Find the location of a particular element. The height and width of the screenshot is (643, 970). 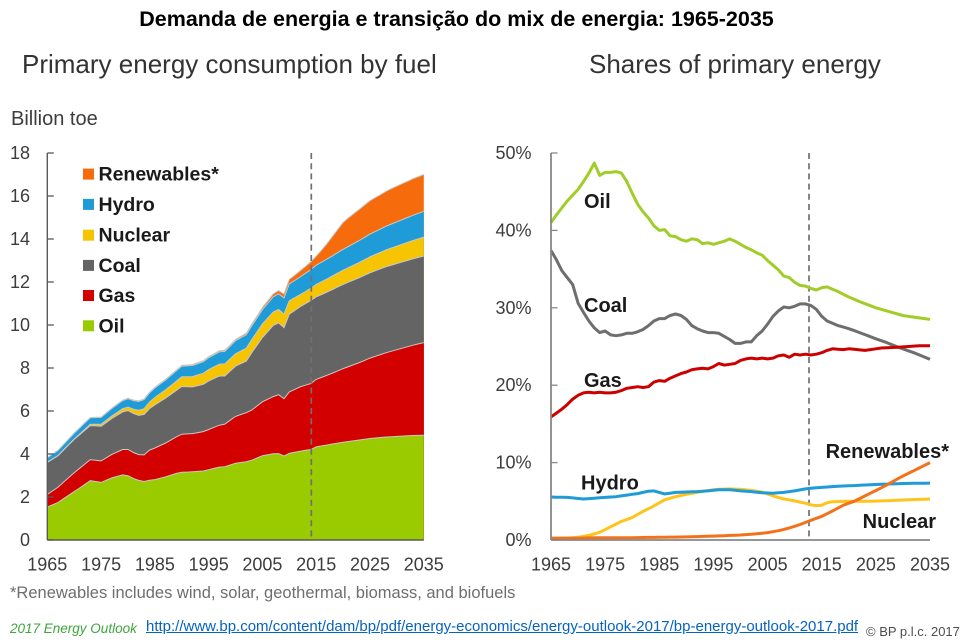

svg-text: 10 is located at coordinates (20, 325).